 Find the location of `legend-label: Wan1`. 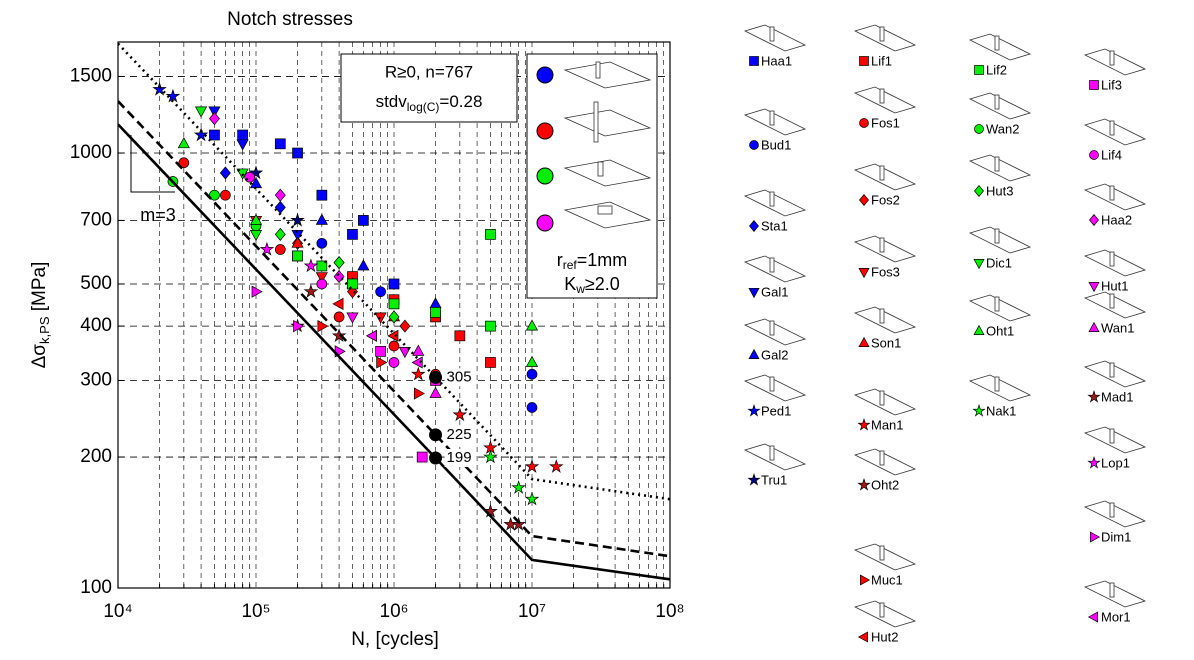

legend-label: Wan1 is located at coordinates (1117, 327).